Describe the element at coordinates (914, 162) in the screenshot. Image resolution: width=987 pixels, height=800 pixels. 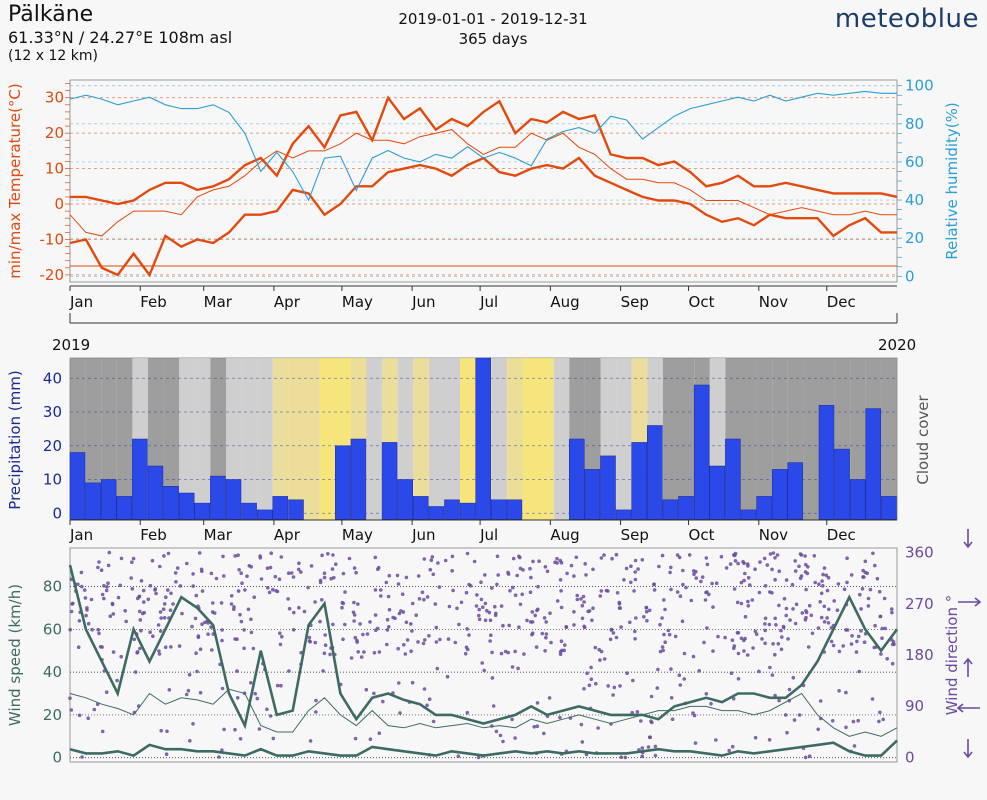
I see `humidity-tick-label: 60` at that location.